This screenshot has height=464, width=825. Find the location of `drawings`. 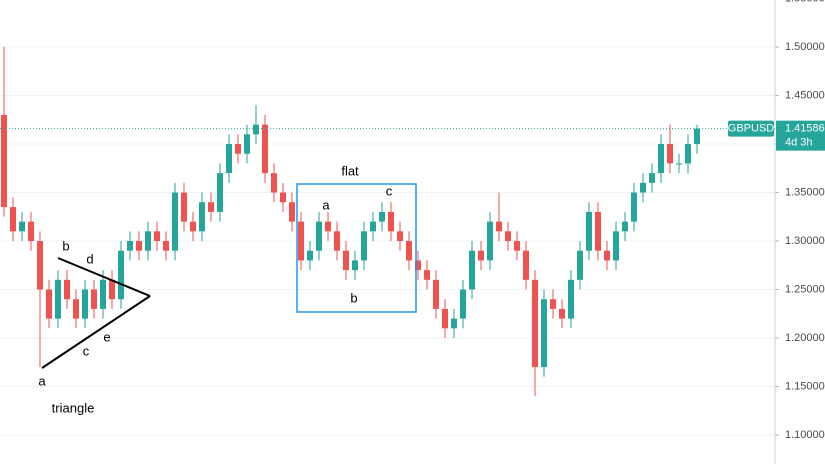

drawings is located at coordinates (96, 313).